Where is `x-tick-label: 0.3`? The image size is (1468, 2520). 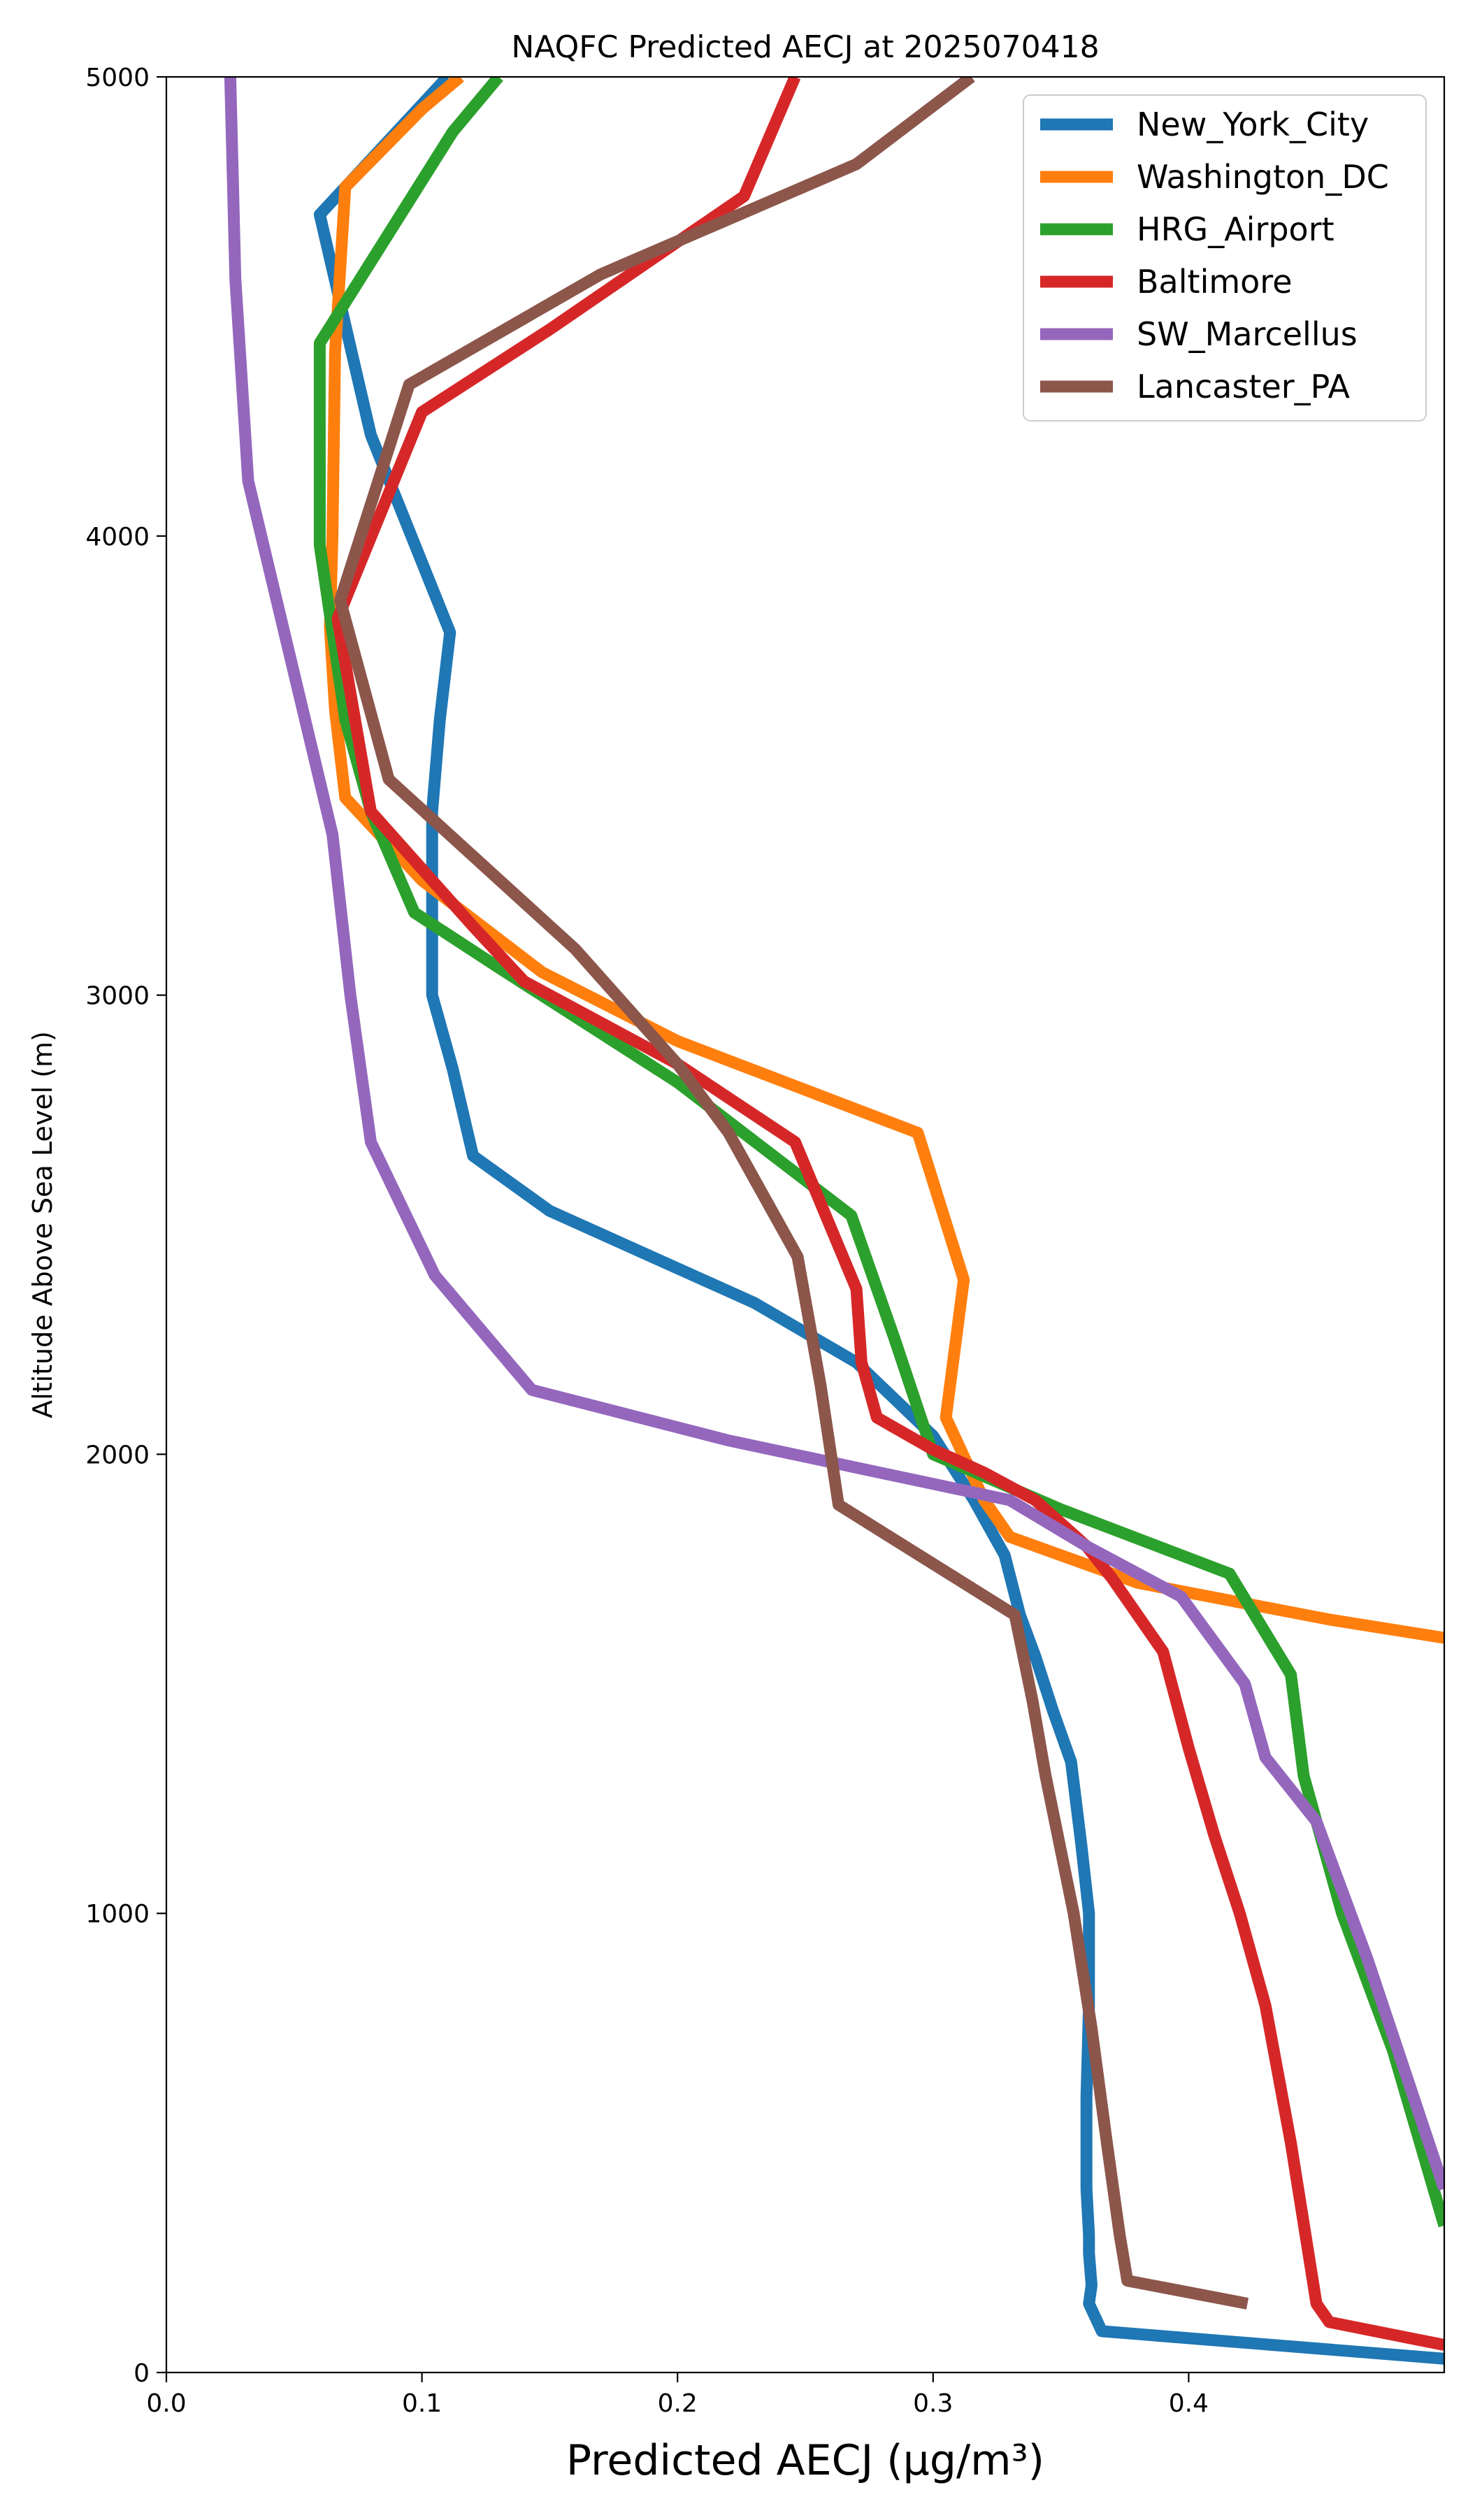
x-tick-label: 0.3 is located at coordinates (933, 2403).